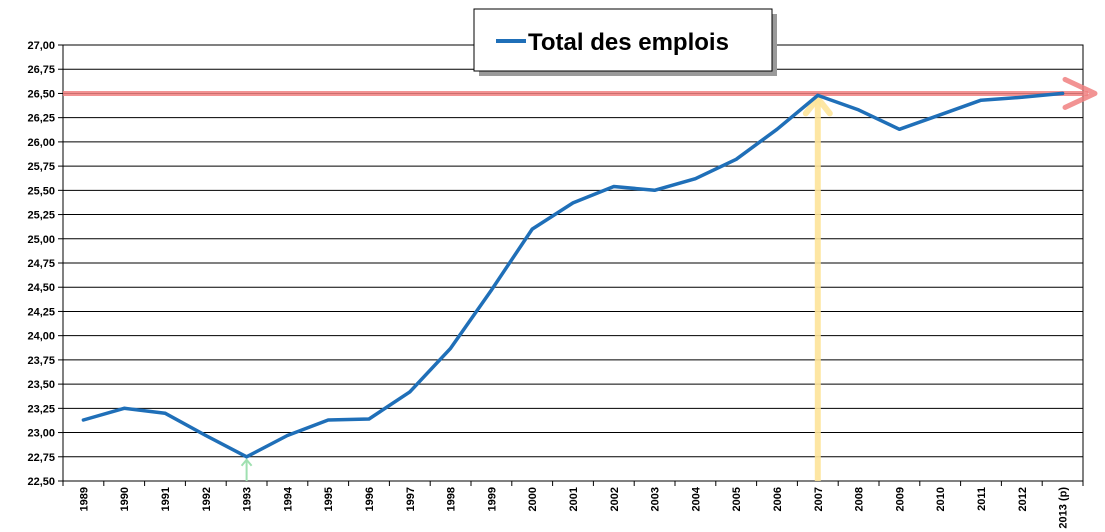  I want to click on x-tick-label: 1989, so click(84, 499).